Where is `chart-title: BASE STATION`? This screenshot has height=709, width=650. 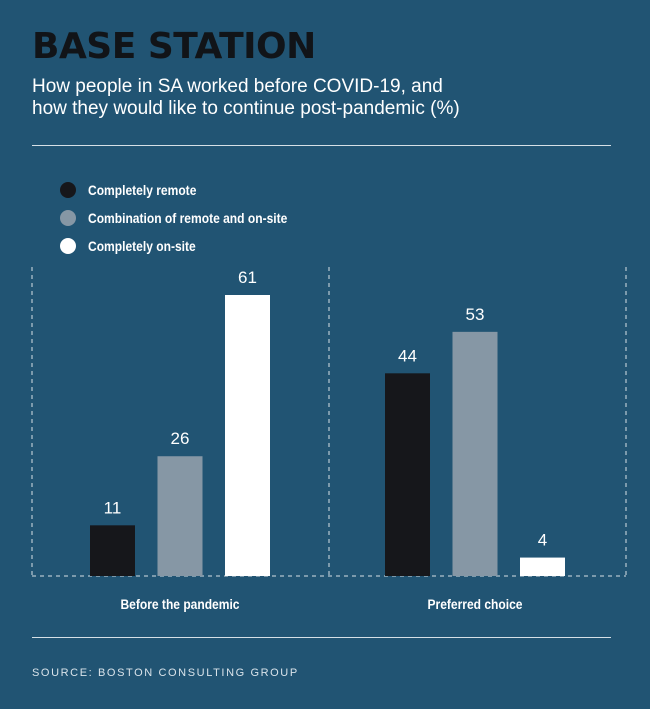 chart-title: BASE STATION is located at coordinates (174, 46).